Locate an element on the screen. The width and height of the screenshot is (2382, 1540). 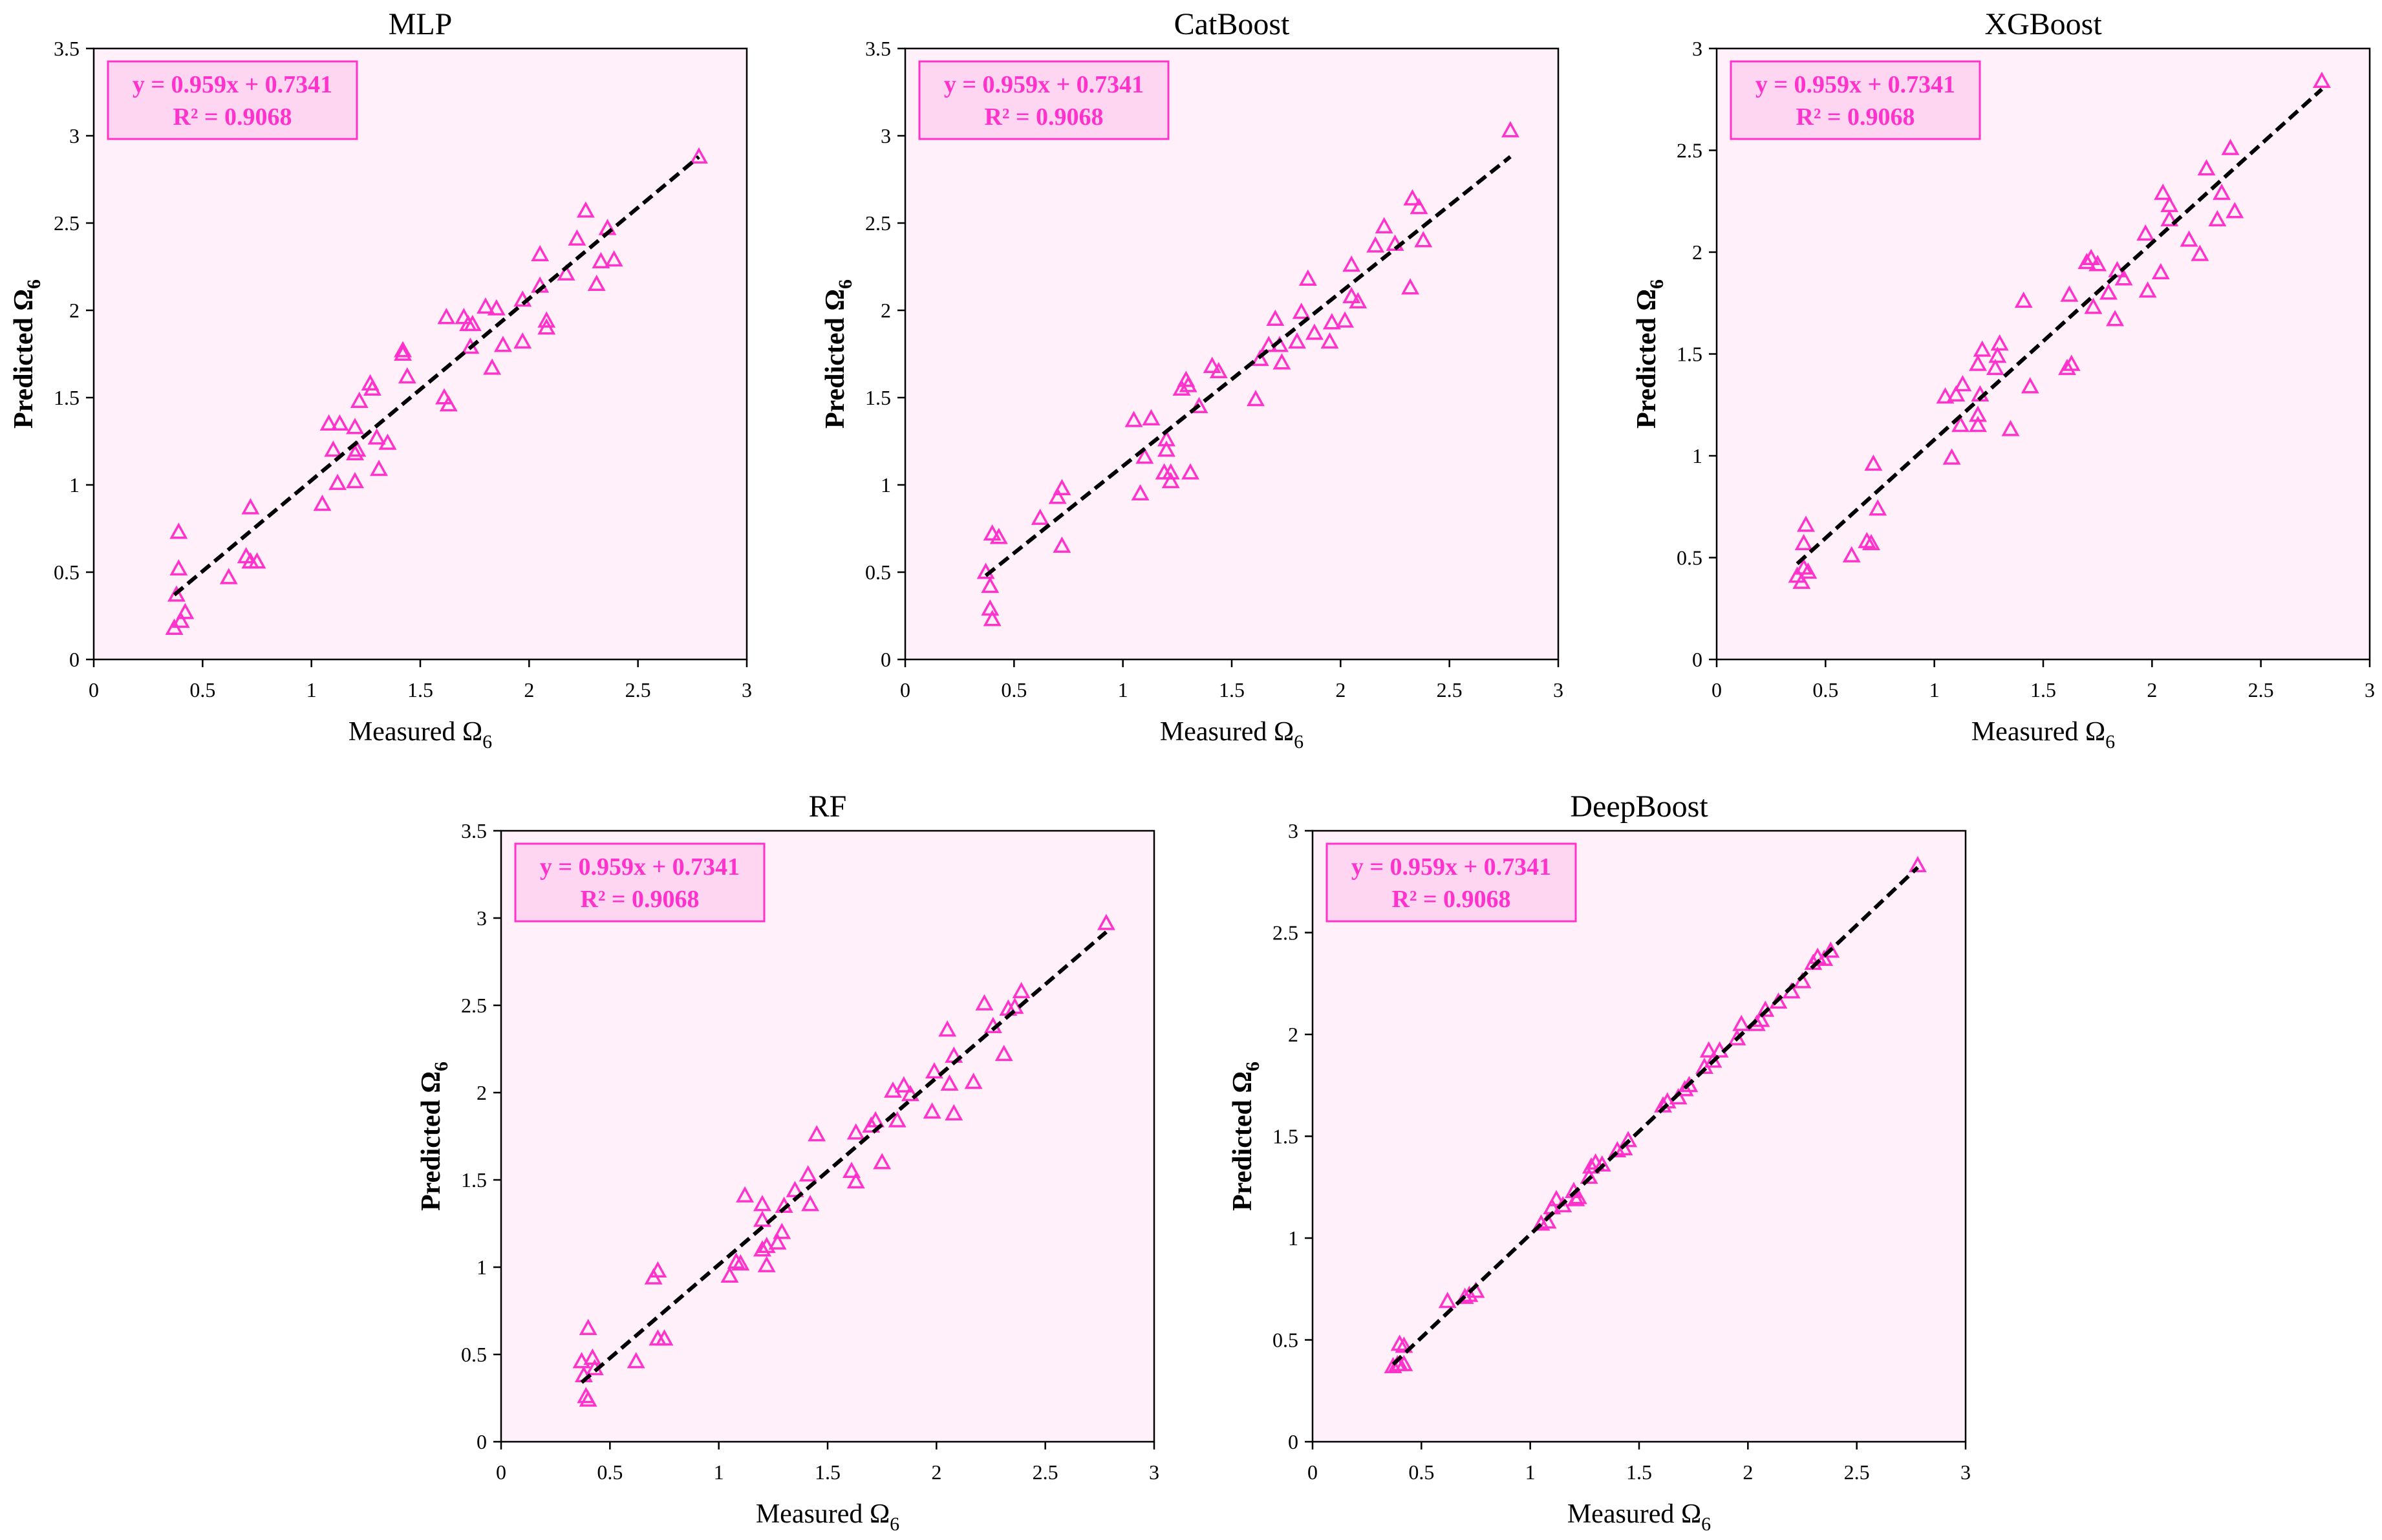
plot-area is located at coordinates (2043, 354).